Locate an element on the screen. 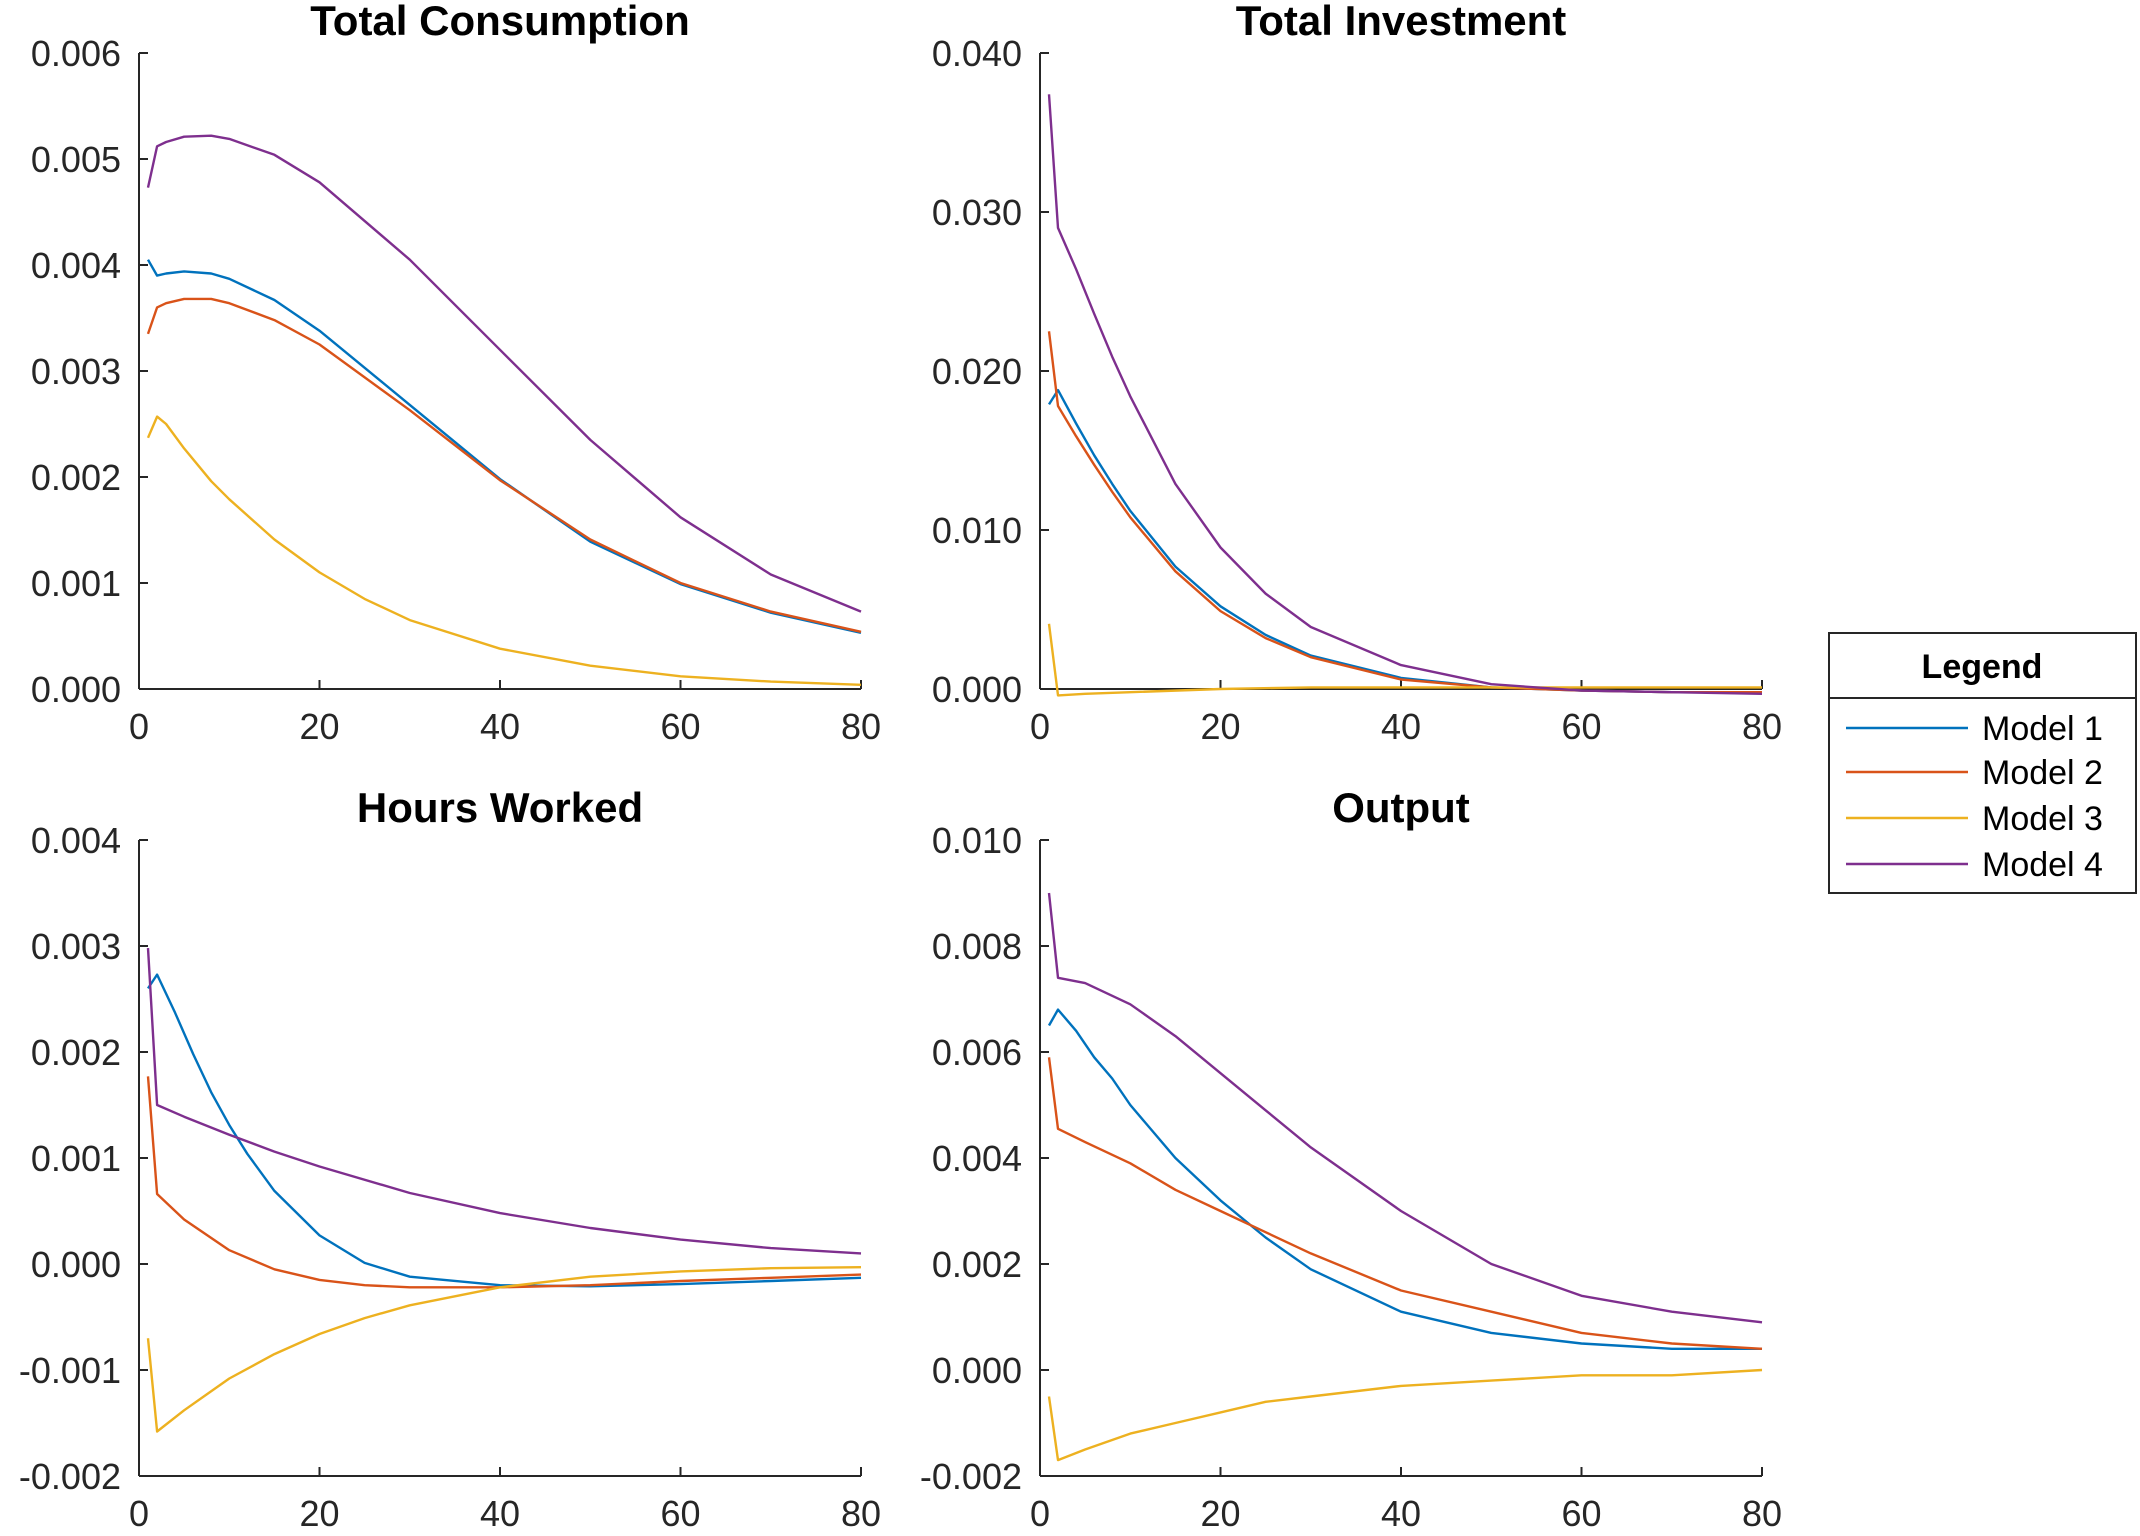  y-tick-label: 0.030 is located at coordinates (977, 212).